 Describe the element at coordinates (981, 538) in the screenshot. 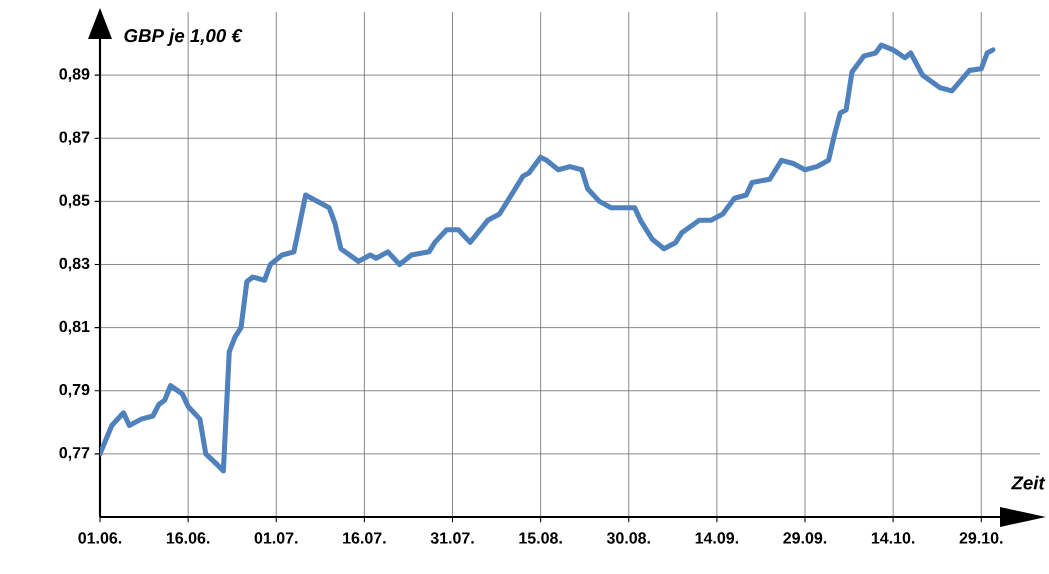

I see `x-tick-label: 29.10.` at that location.